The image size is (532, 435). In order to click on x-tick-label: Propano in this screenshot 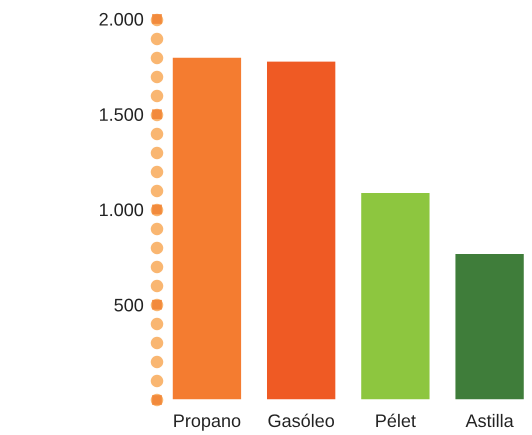, I will do `click(207, 422)`.